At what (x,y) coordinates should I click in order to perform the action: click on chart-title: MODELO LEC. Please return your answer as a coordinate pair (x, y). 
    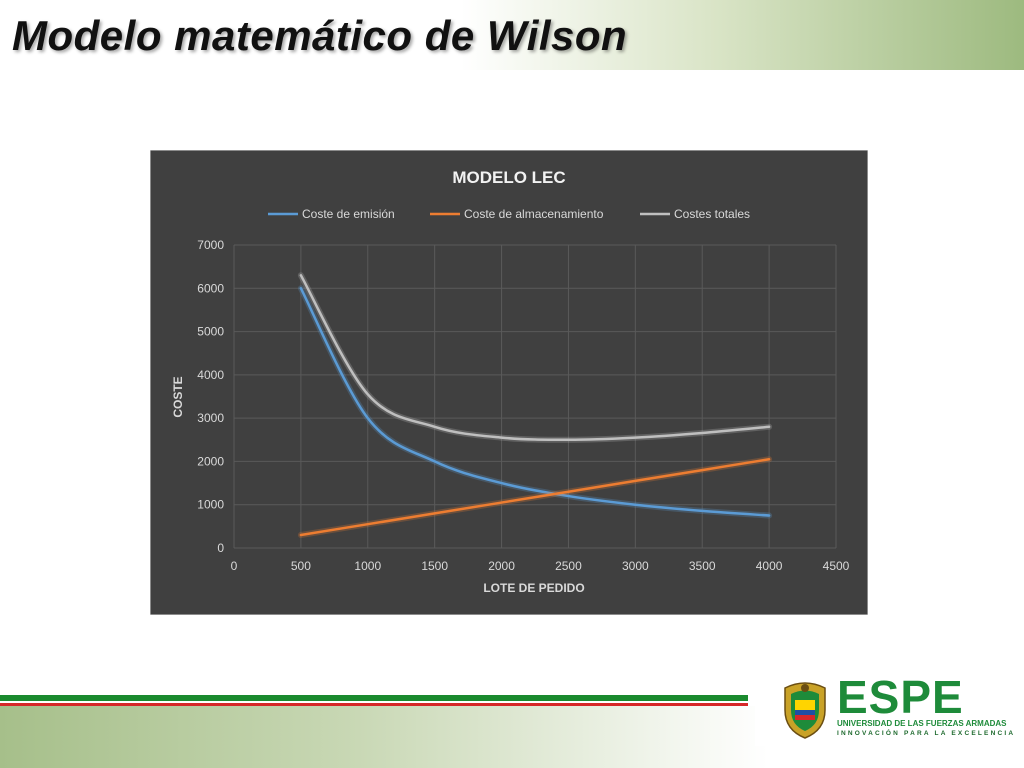
    Looking at the image, I should click on (508, 177).